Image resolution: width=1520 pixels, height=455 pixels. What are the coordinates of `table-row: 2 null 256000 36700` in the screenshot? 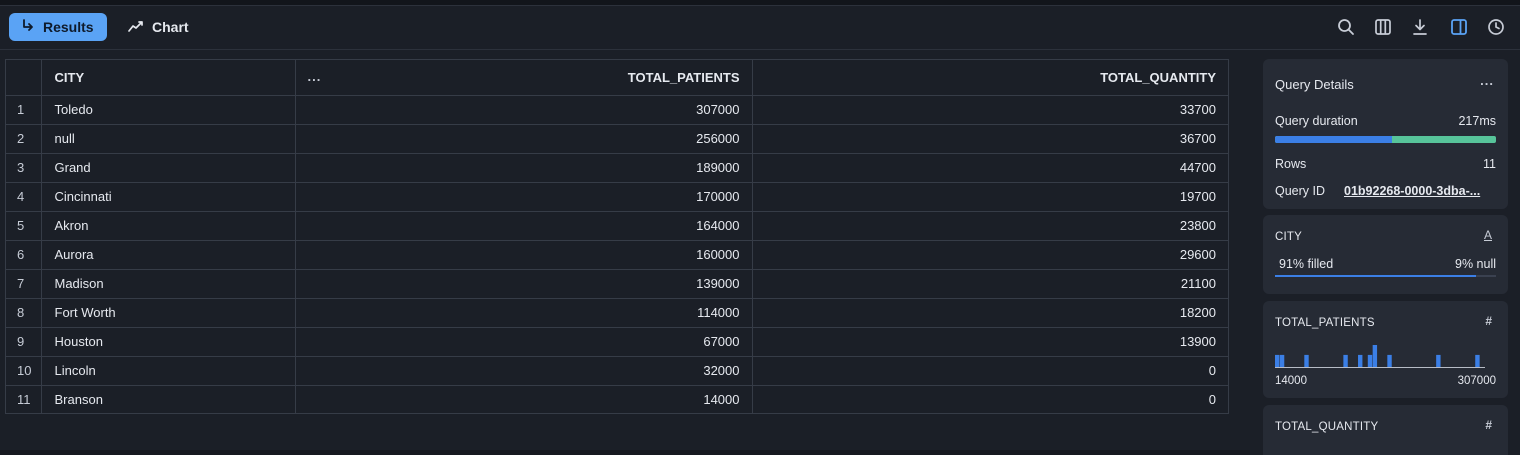 It's located at (617, 139).